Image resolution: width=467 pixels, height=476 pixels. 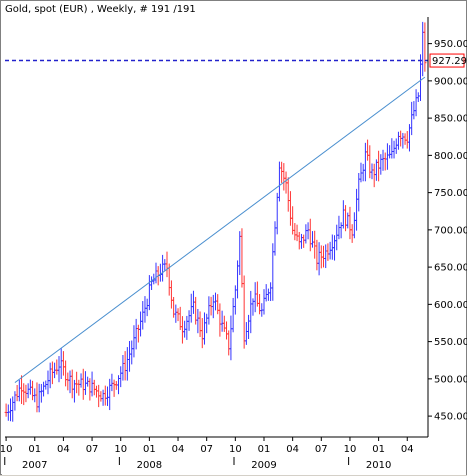 I want to click on x-year-label: 2007, so click(x=34, y=465).